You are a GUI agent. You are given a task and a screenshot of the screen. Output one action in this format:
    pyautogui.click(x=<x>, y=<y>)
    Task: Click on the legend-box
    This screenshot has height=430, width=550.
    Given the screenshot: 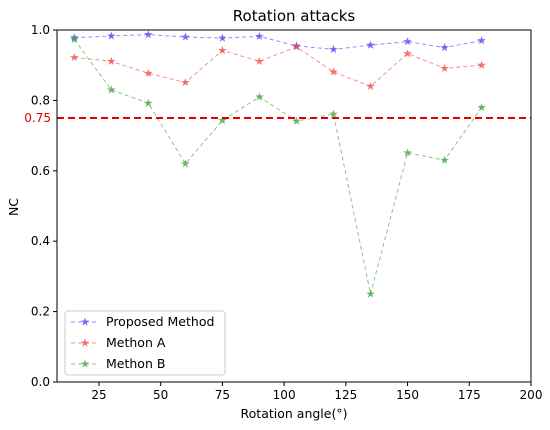 What is the action you would take?
    pyautogui.click(x=145, y=343)
    